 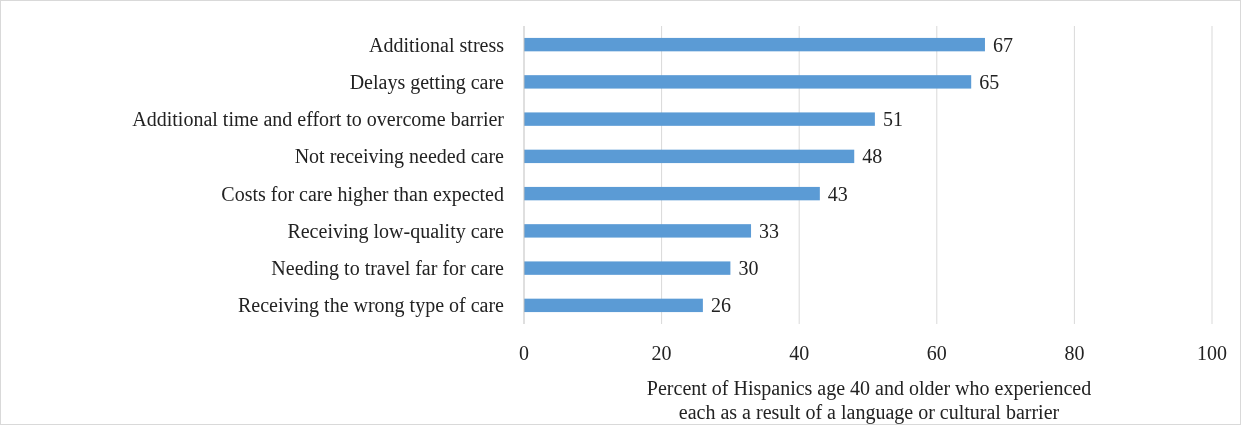 What do you see at coordinates (1074, 353) in the screenshot?
I see `x-tick-label: 80` at bounding box center [1074, 353].